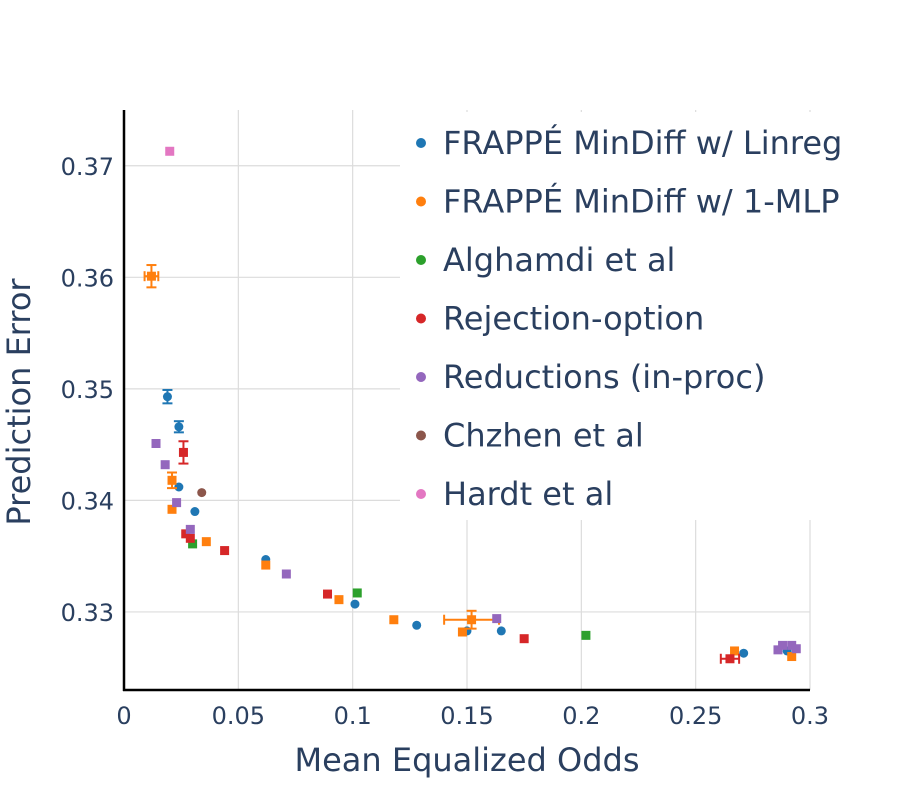  What do you see at coordinates (421, 494) in the screenshot?
I see `legend-marker-hardt-et-al` at bounding box center [421, 494].